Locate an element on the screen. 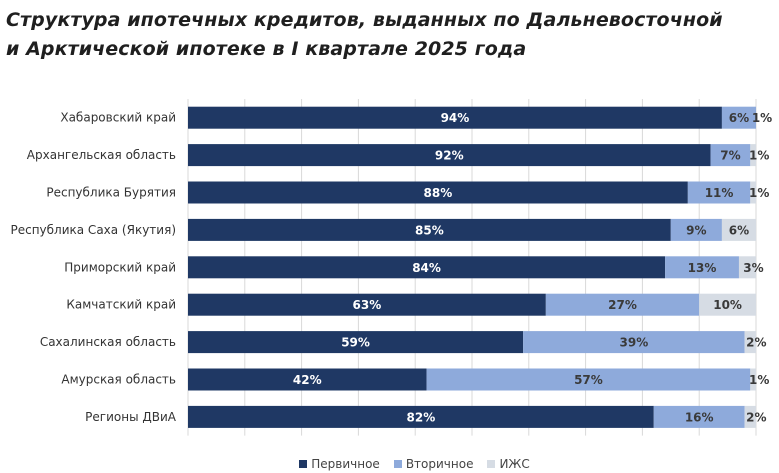 The width and height of the screenshot is (779, 473). category-label: Архангельская область is located at coordinates (101, 155).